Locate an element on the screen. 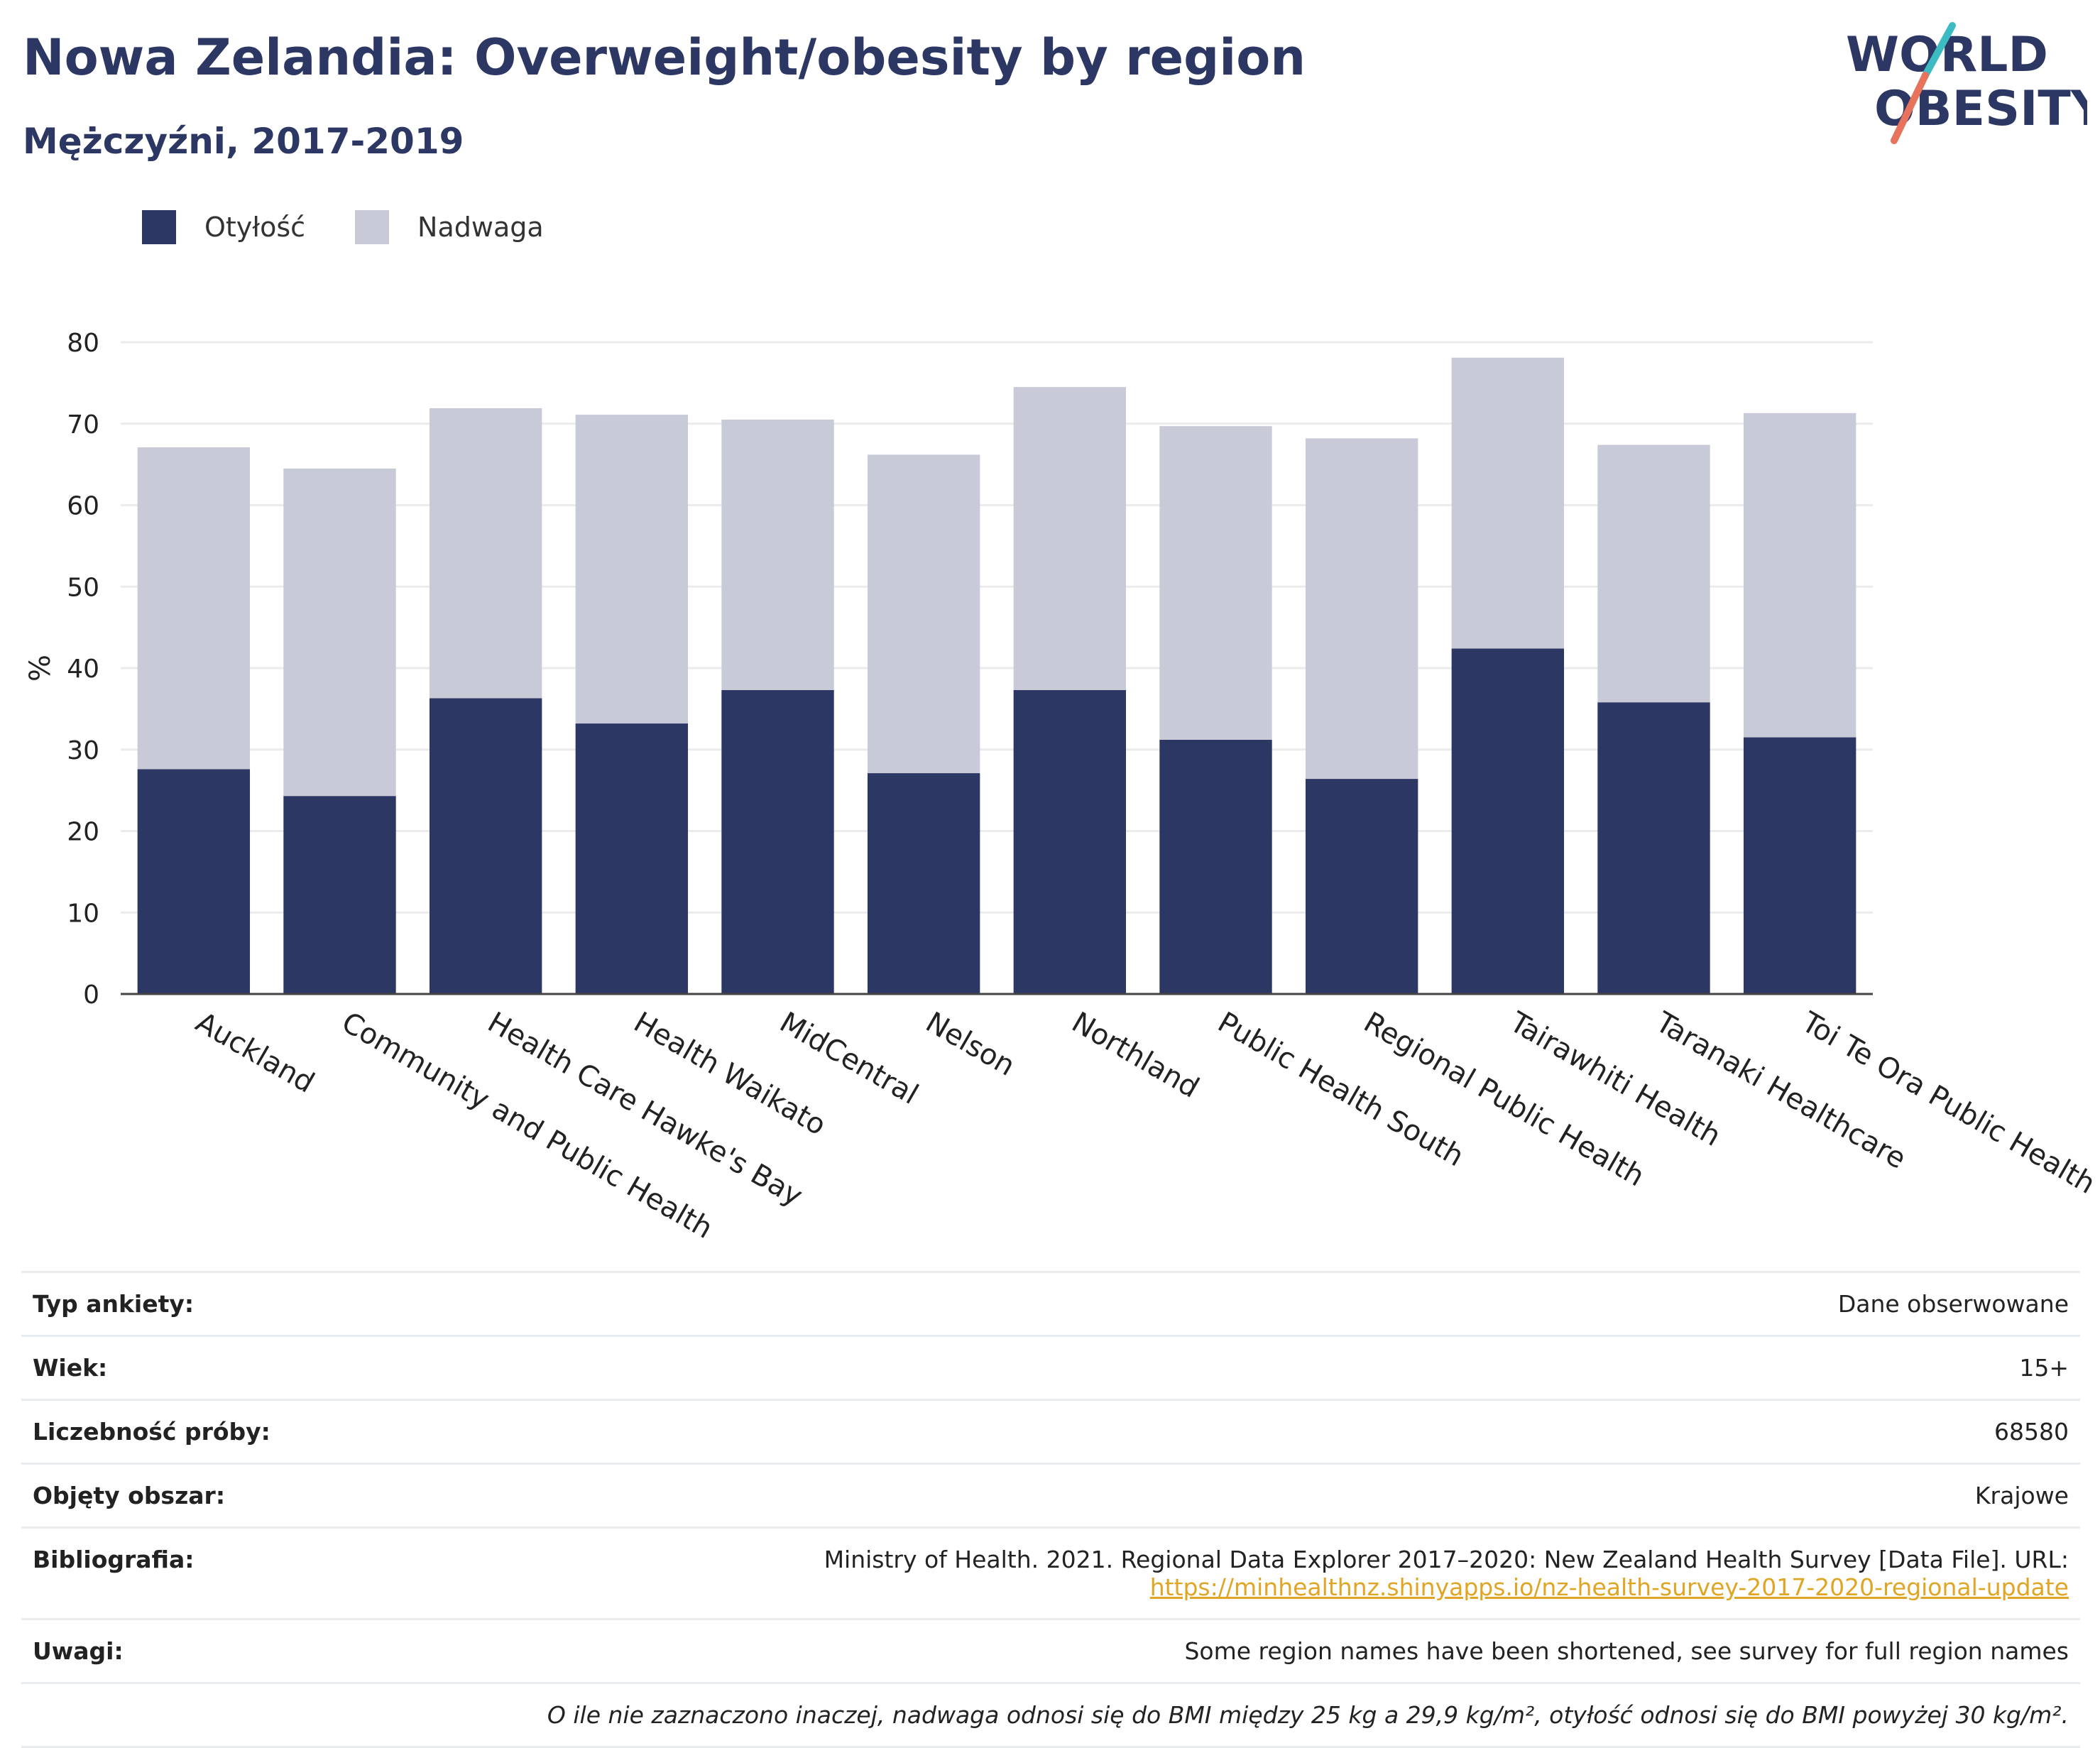  meta-key: Uwagi: is located at coordinates (78, 1651).